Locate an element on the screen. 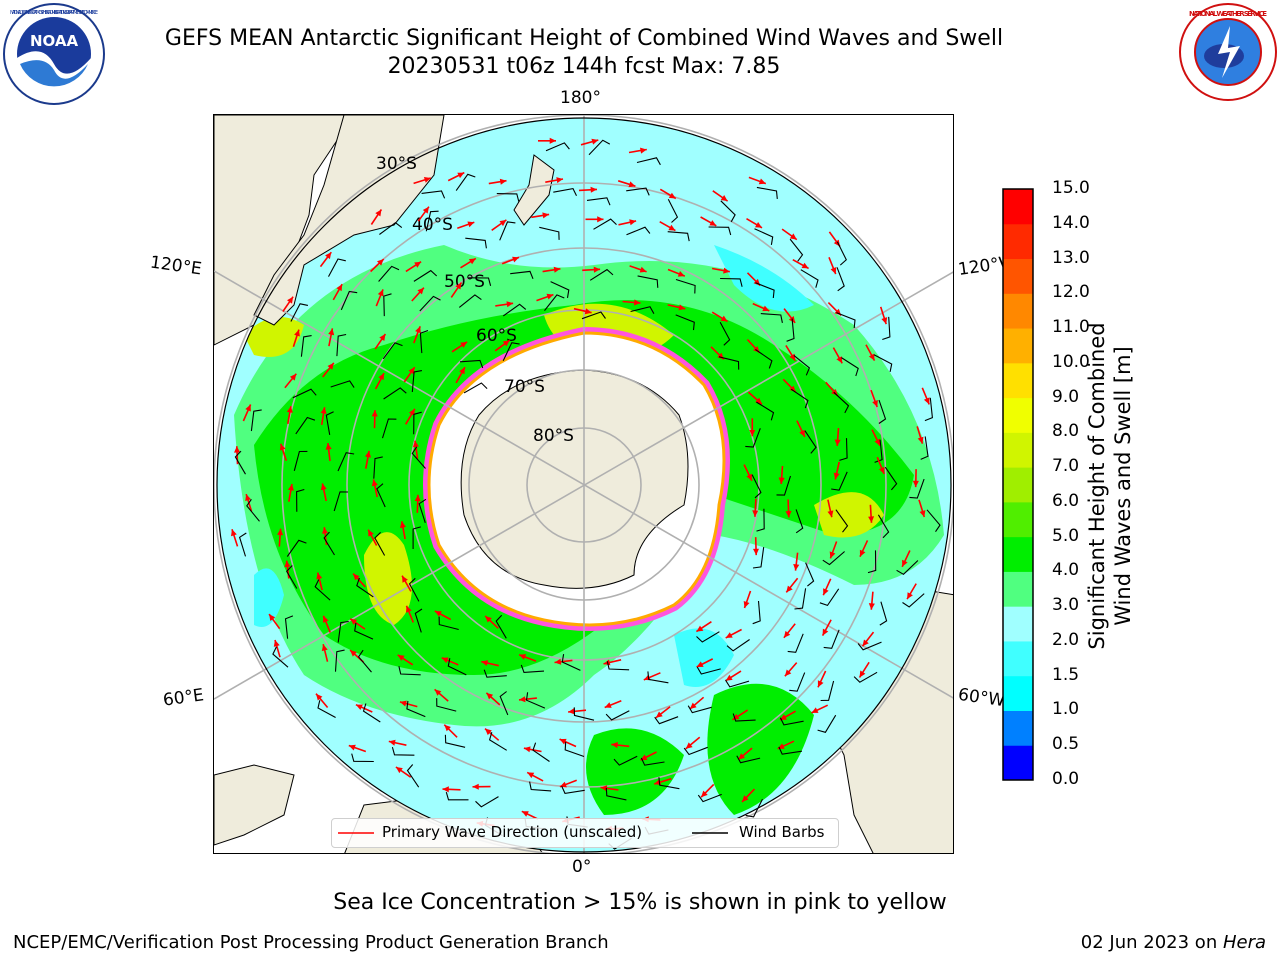 Image resolution: width=1280 pixels, height=960 pixels. wave-direction-legend-line is located at coordinates (356, 833).